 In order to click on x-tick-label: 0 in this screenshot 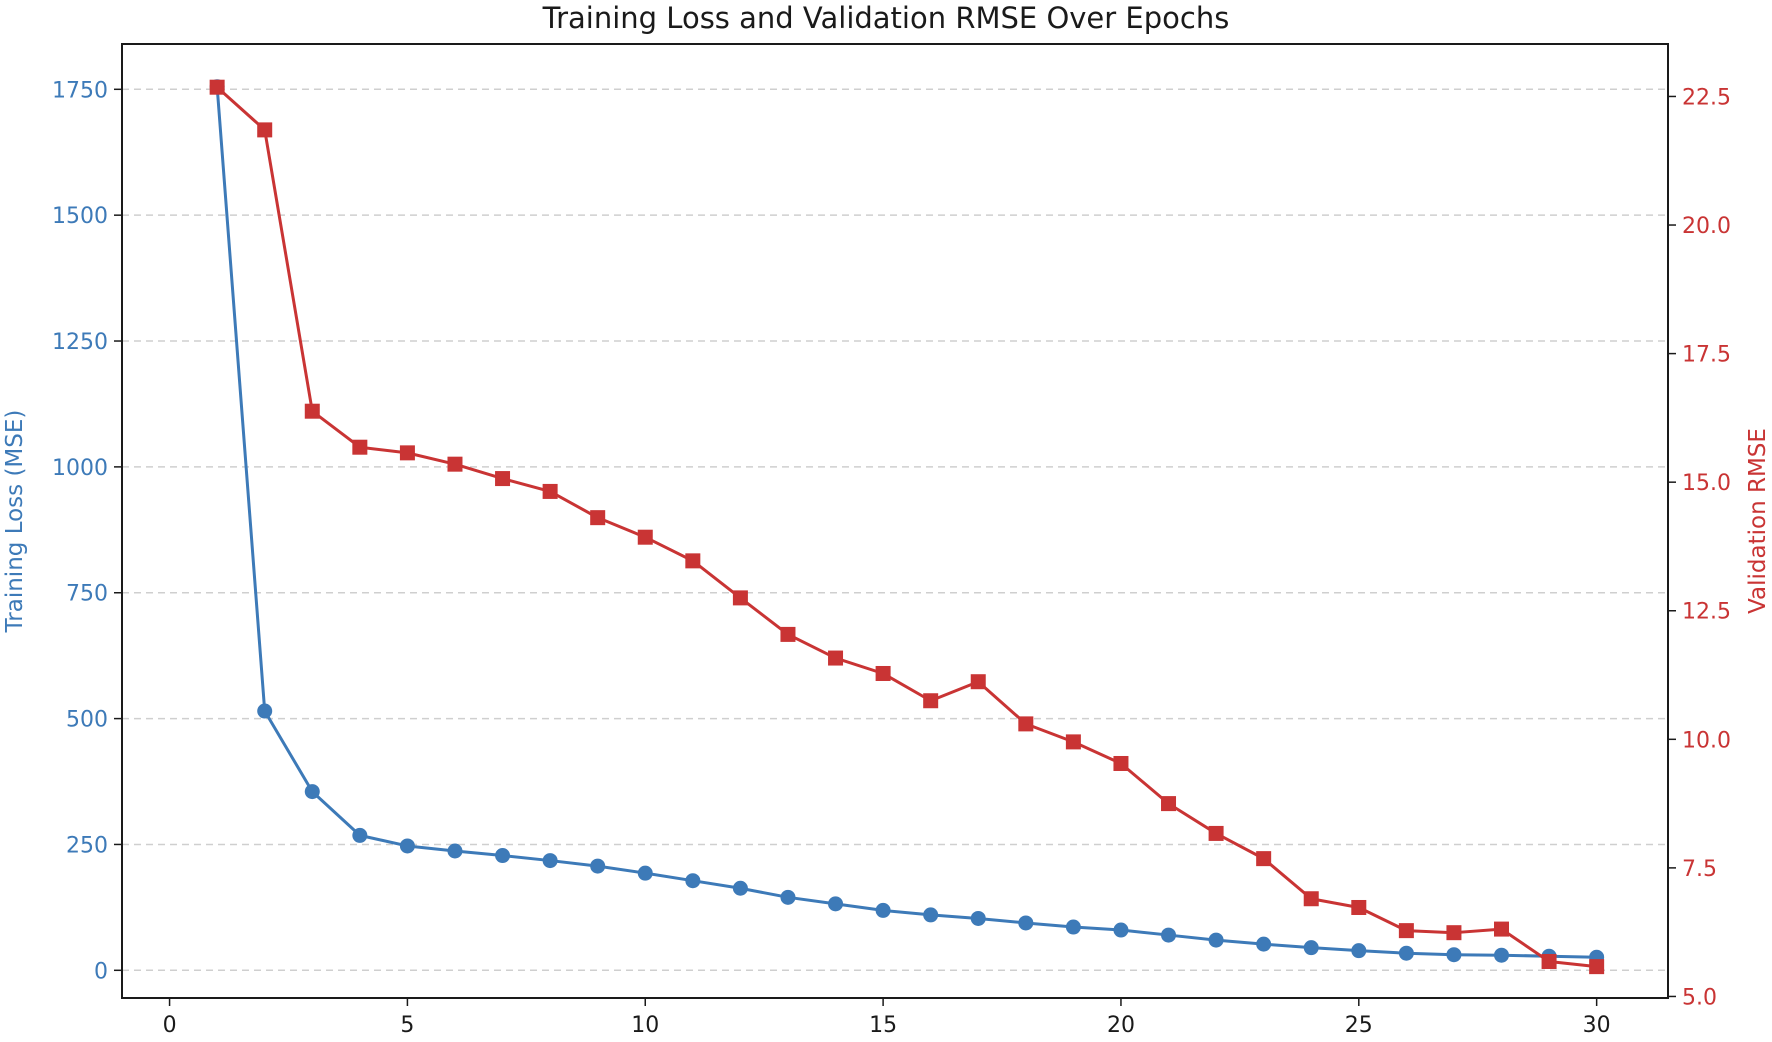, I will do `click(170, 1025)`.